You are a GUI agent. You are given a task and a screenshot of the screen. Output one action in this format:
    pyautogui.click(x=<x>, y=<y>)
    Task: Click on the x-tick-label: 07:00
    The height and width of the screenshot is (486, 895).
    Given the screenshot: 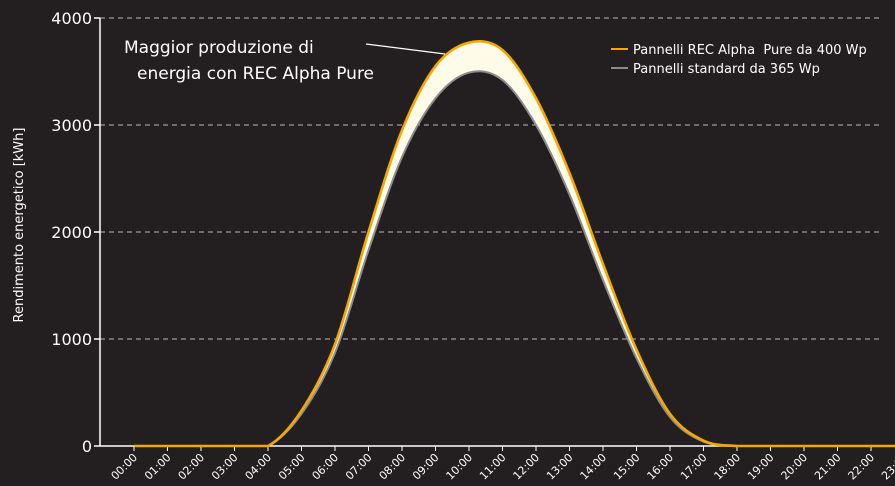 What is the action you would take?
    pyautogui.click(x=359, y=467)
    